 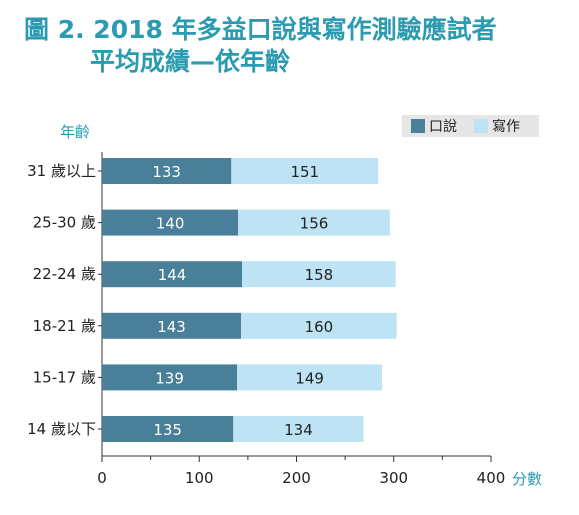 What do you see at coordinates (470, 126) in the screenshot?
I see `legend-background` at bounding box center [470, 126].